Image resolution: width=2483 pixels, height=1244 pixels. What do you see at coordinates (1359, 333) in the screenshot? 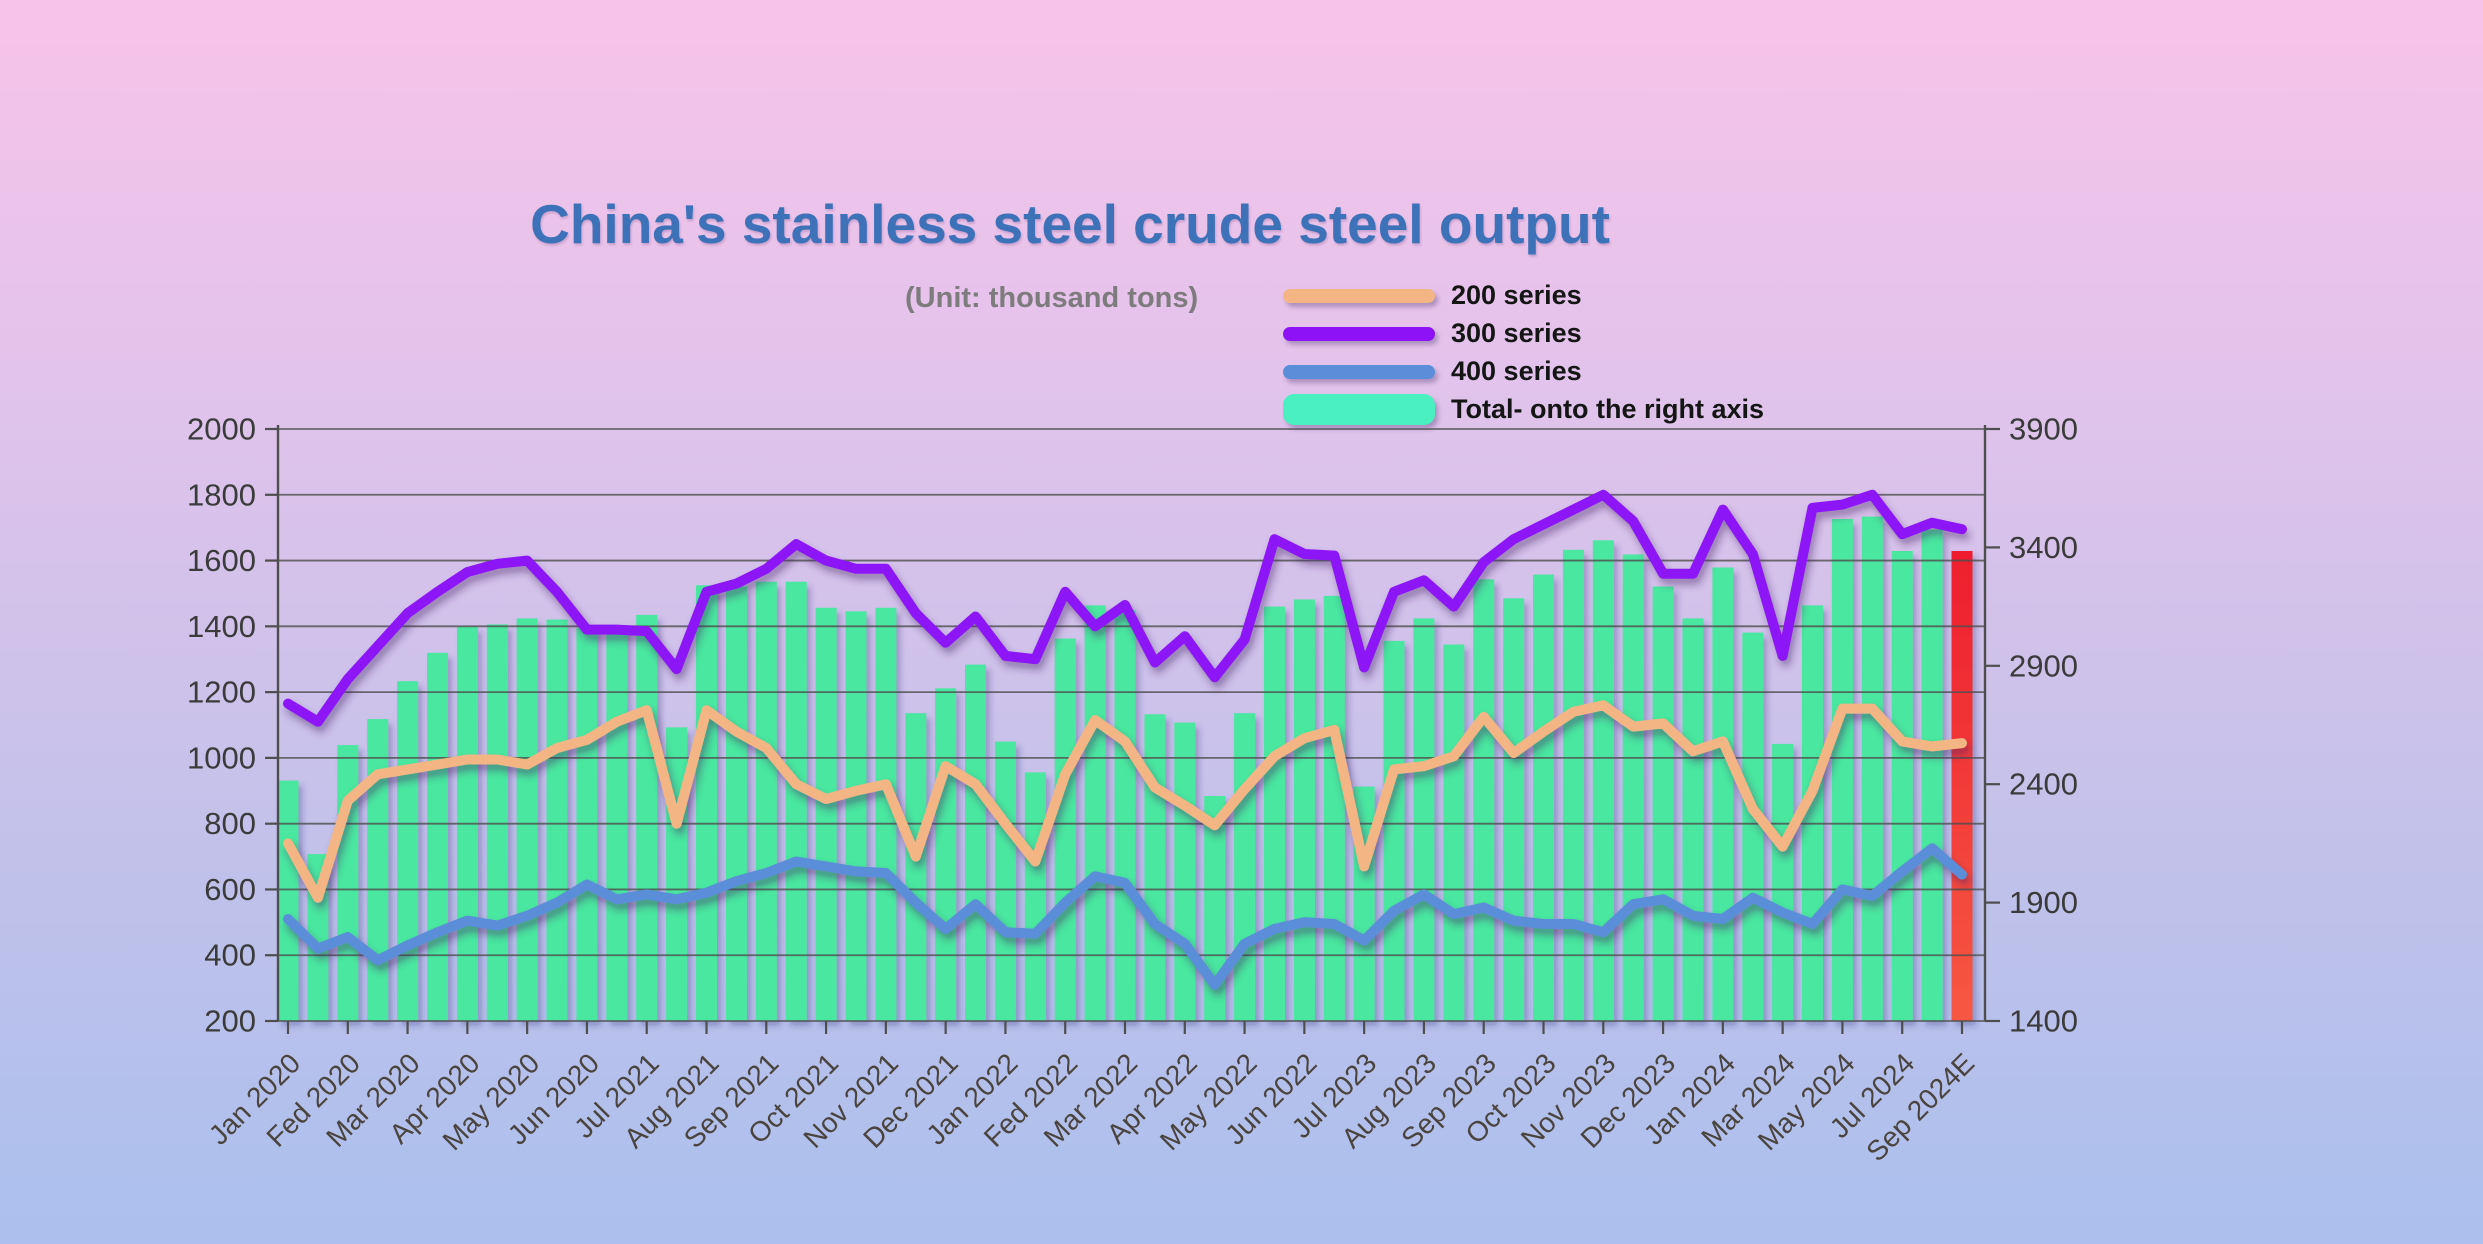
I see `legend-swatch-300-series-icon` at bounding box center [1359, 333].